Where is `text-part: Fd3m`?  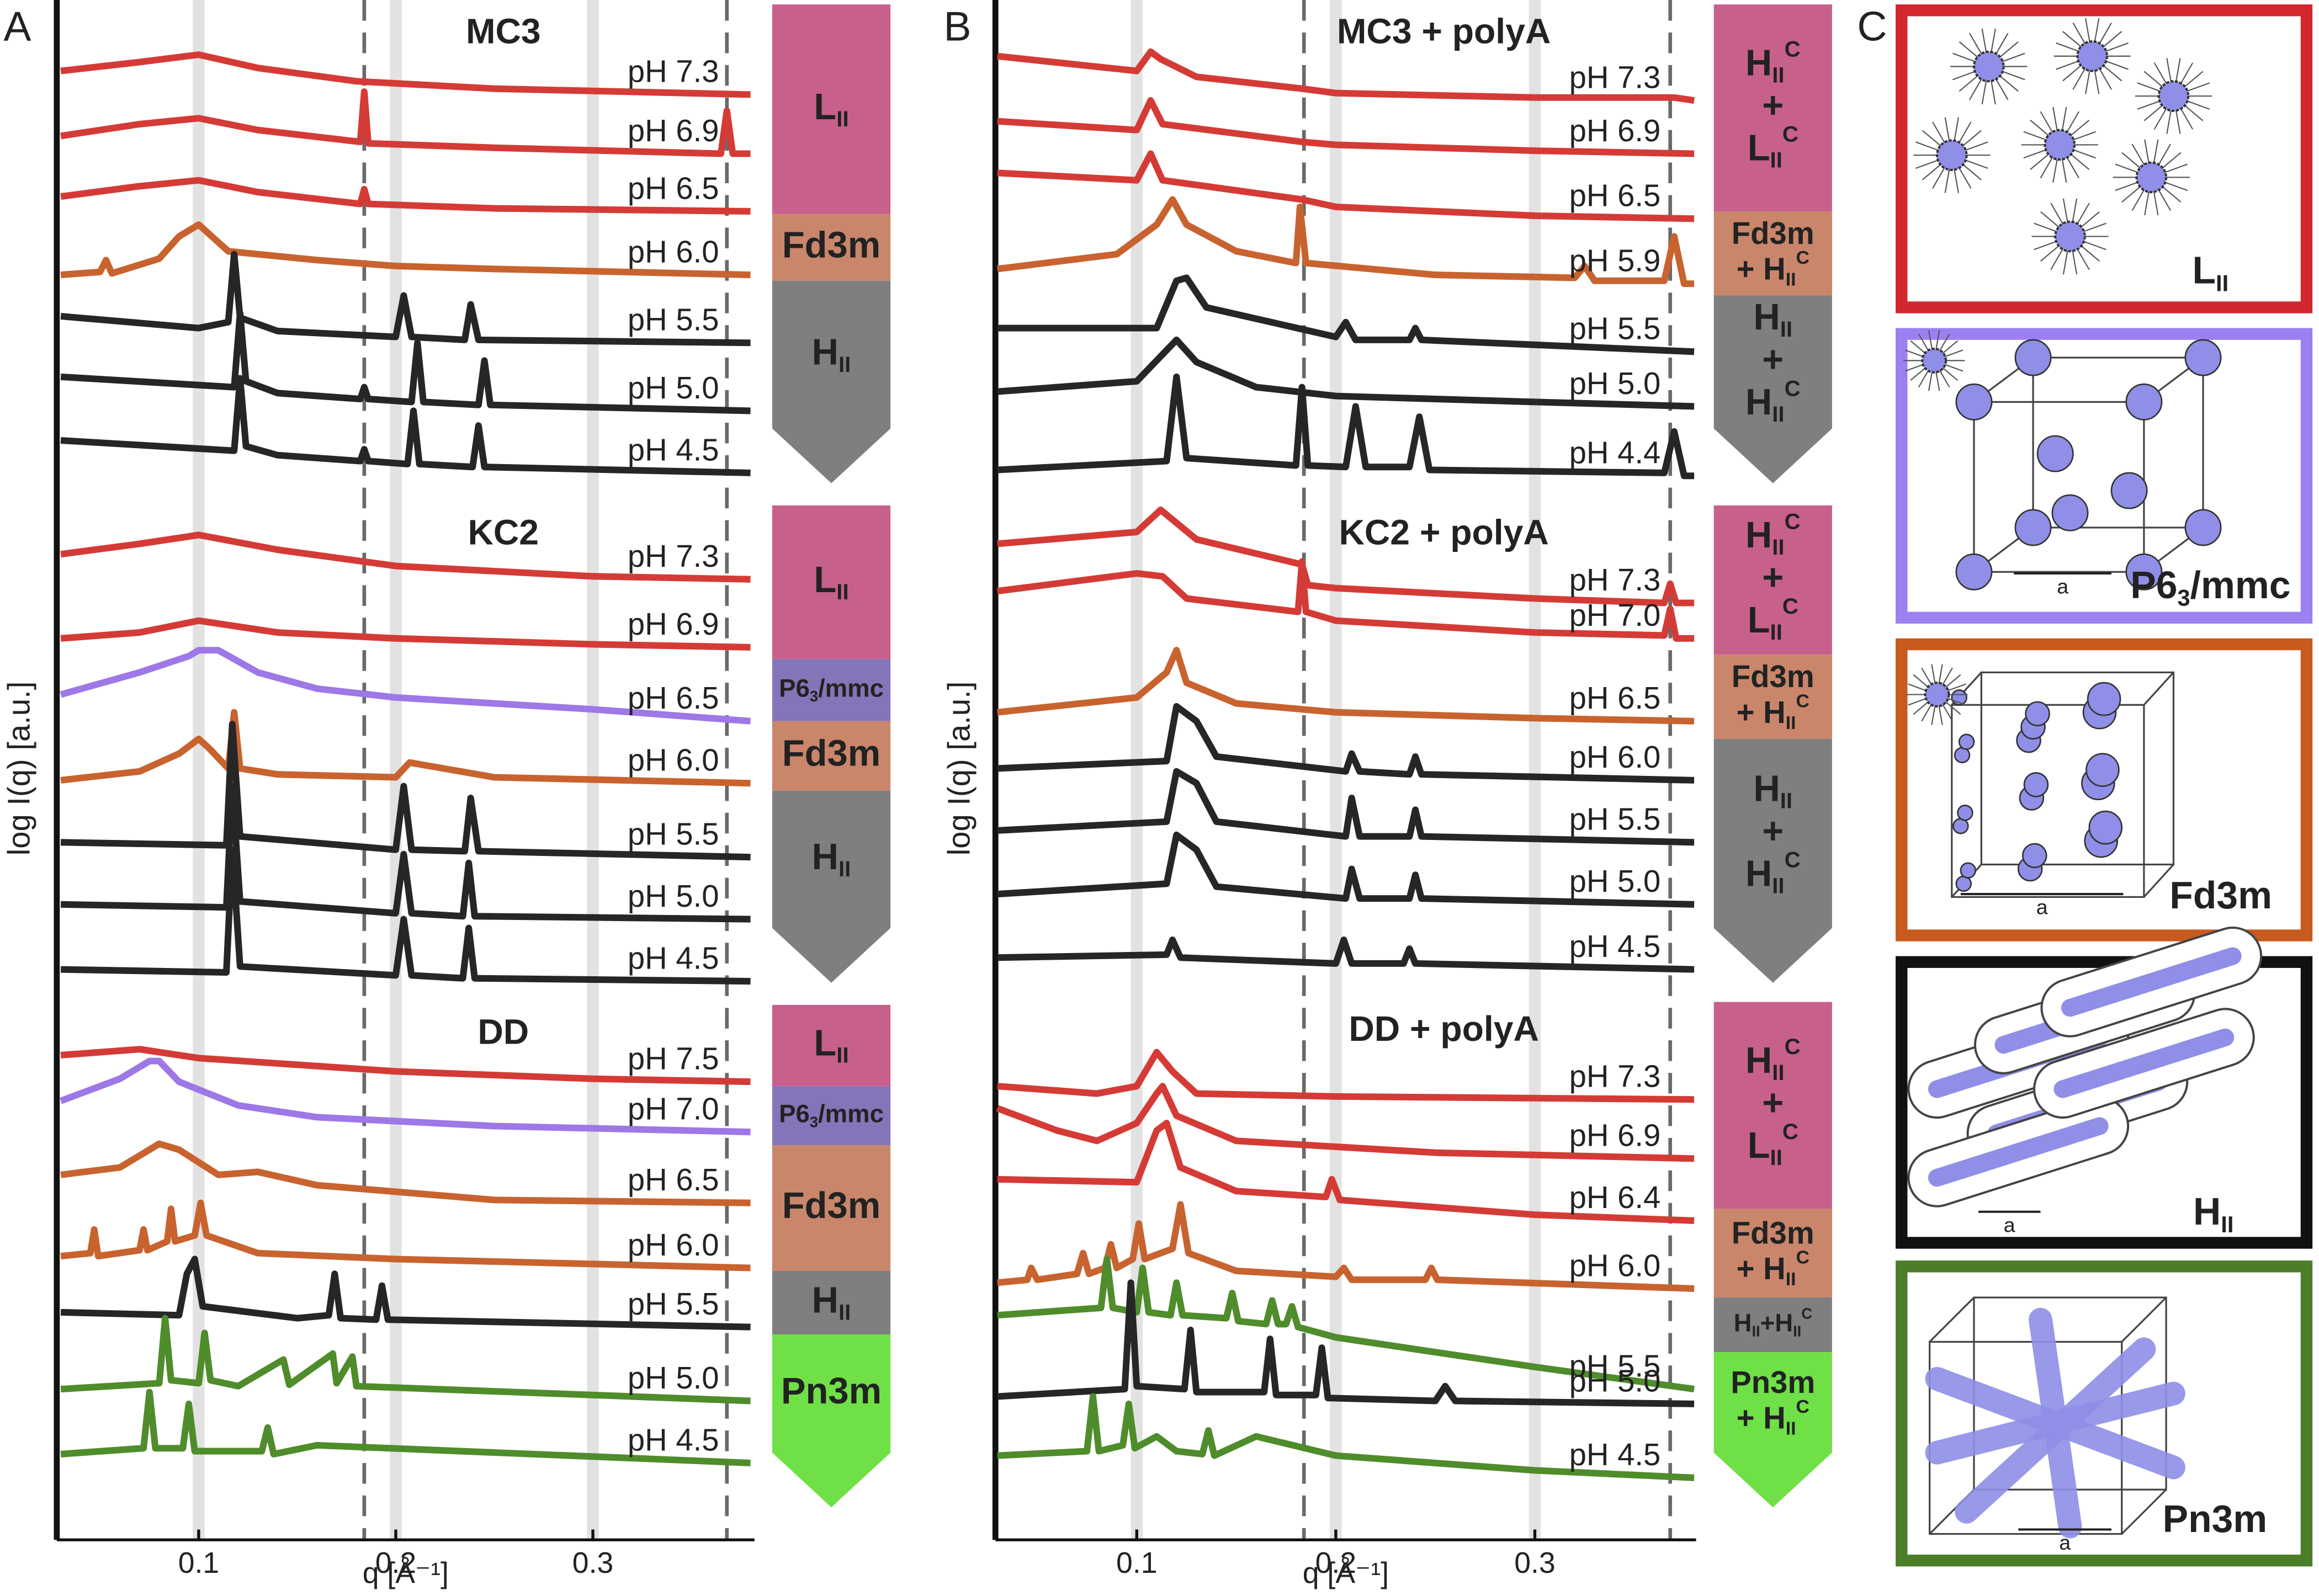
text-part: Fd3m is located at coordinates (831, 753).